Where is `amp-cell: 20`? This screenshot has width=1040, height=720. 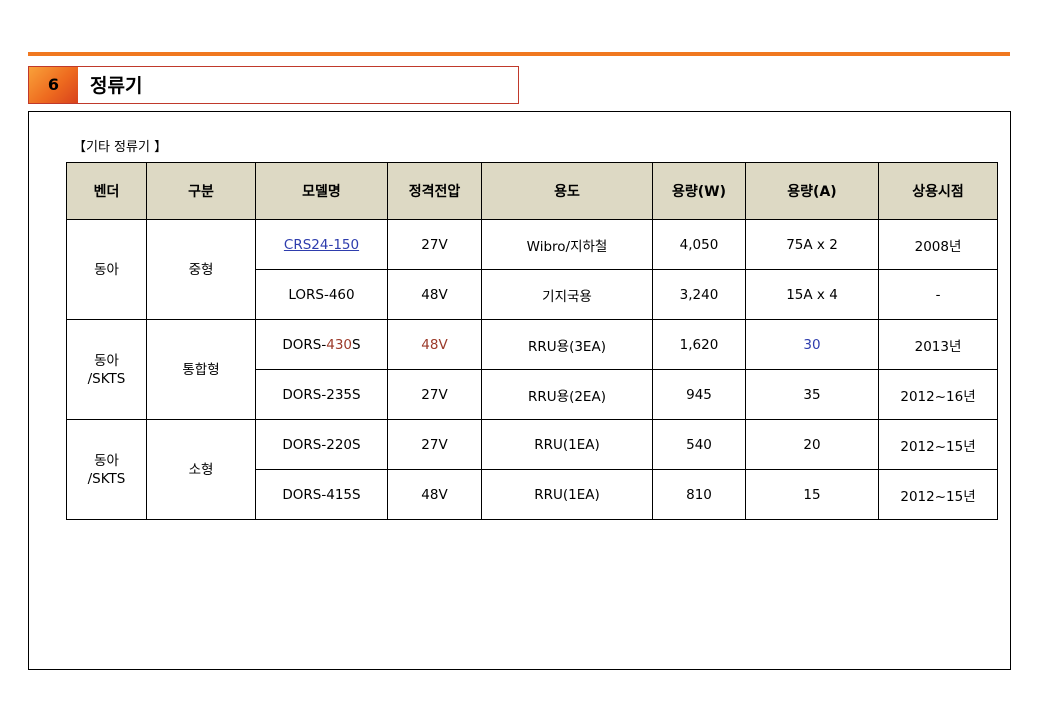 amp-cell: 20 is located at coordinates (812, 444).